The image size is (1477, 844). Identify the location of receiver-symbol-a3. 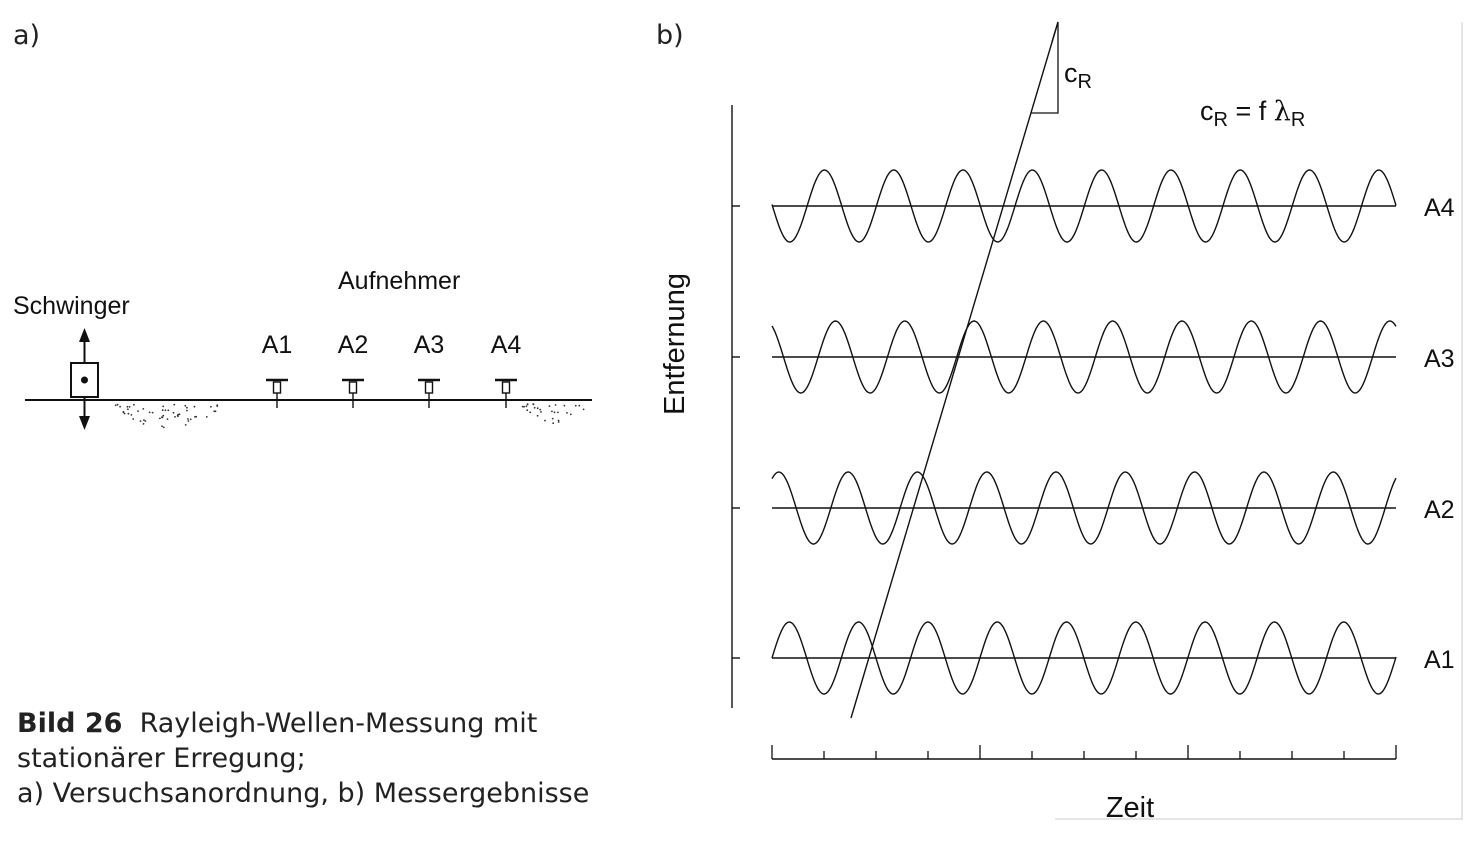
(429, 393).